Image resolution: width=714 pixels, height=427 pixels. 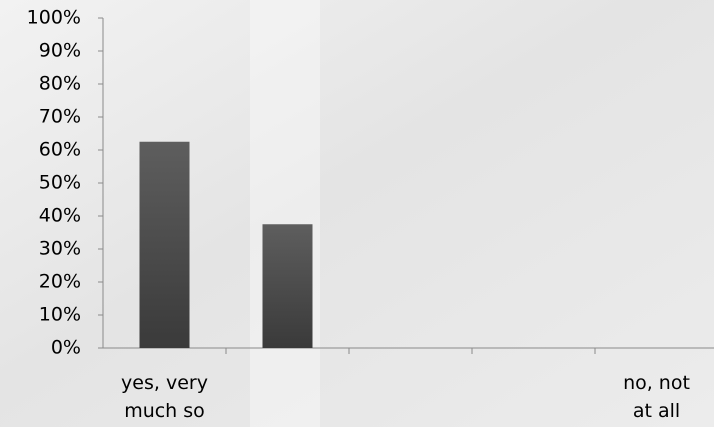 What do you see at coordinates (60, 84) in the screenshot?
I see `y-tick-label: 80%` at bounding box center [60, 84].